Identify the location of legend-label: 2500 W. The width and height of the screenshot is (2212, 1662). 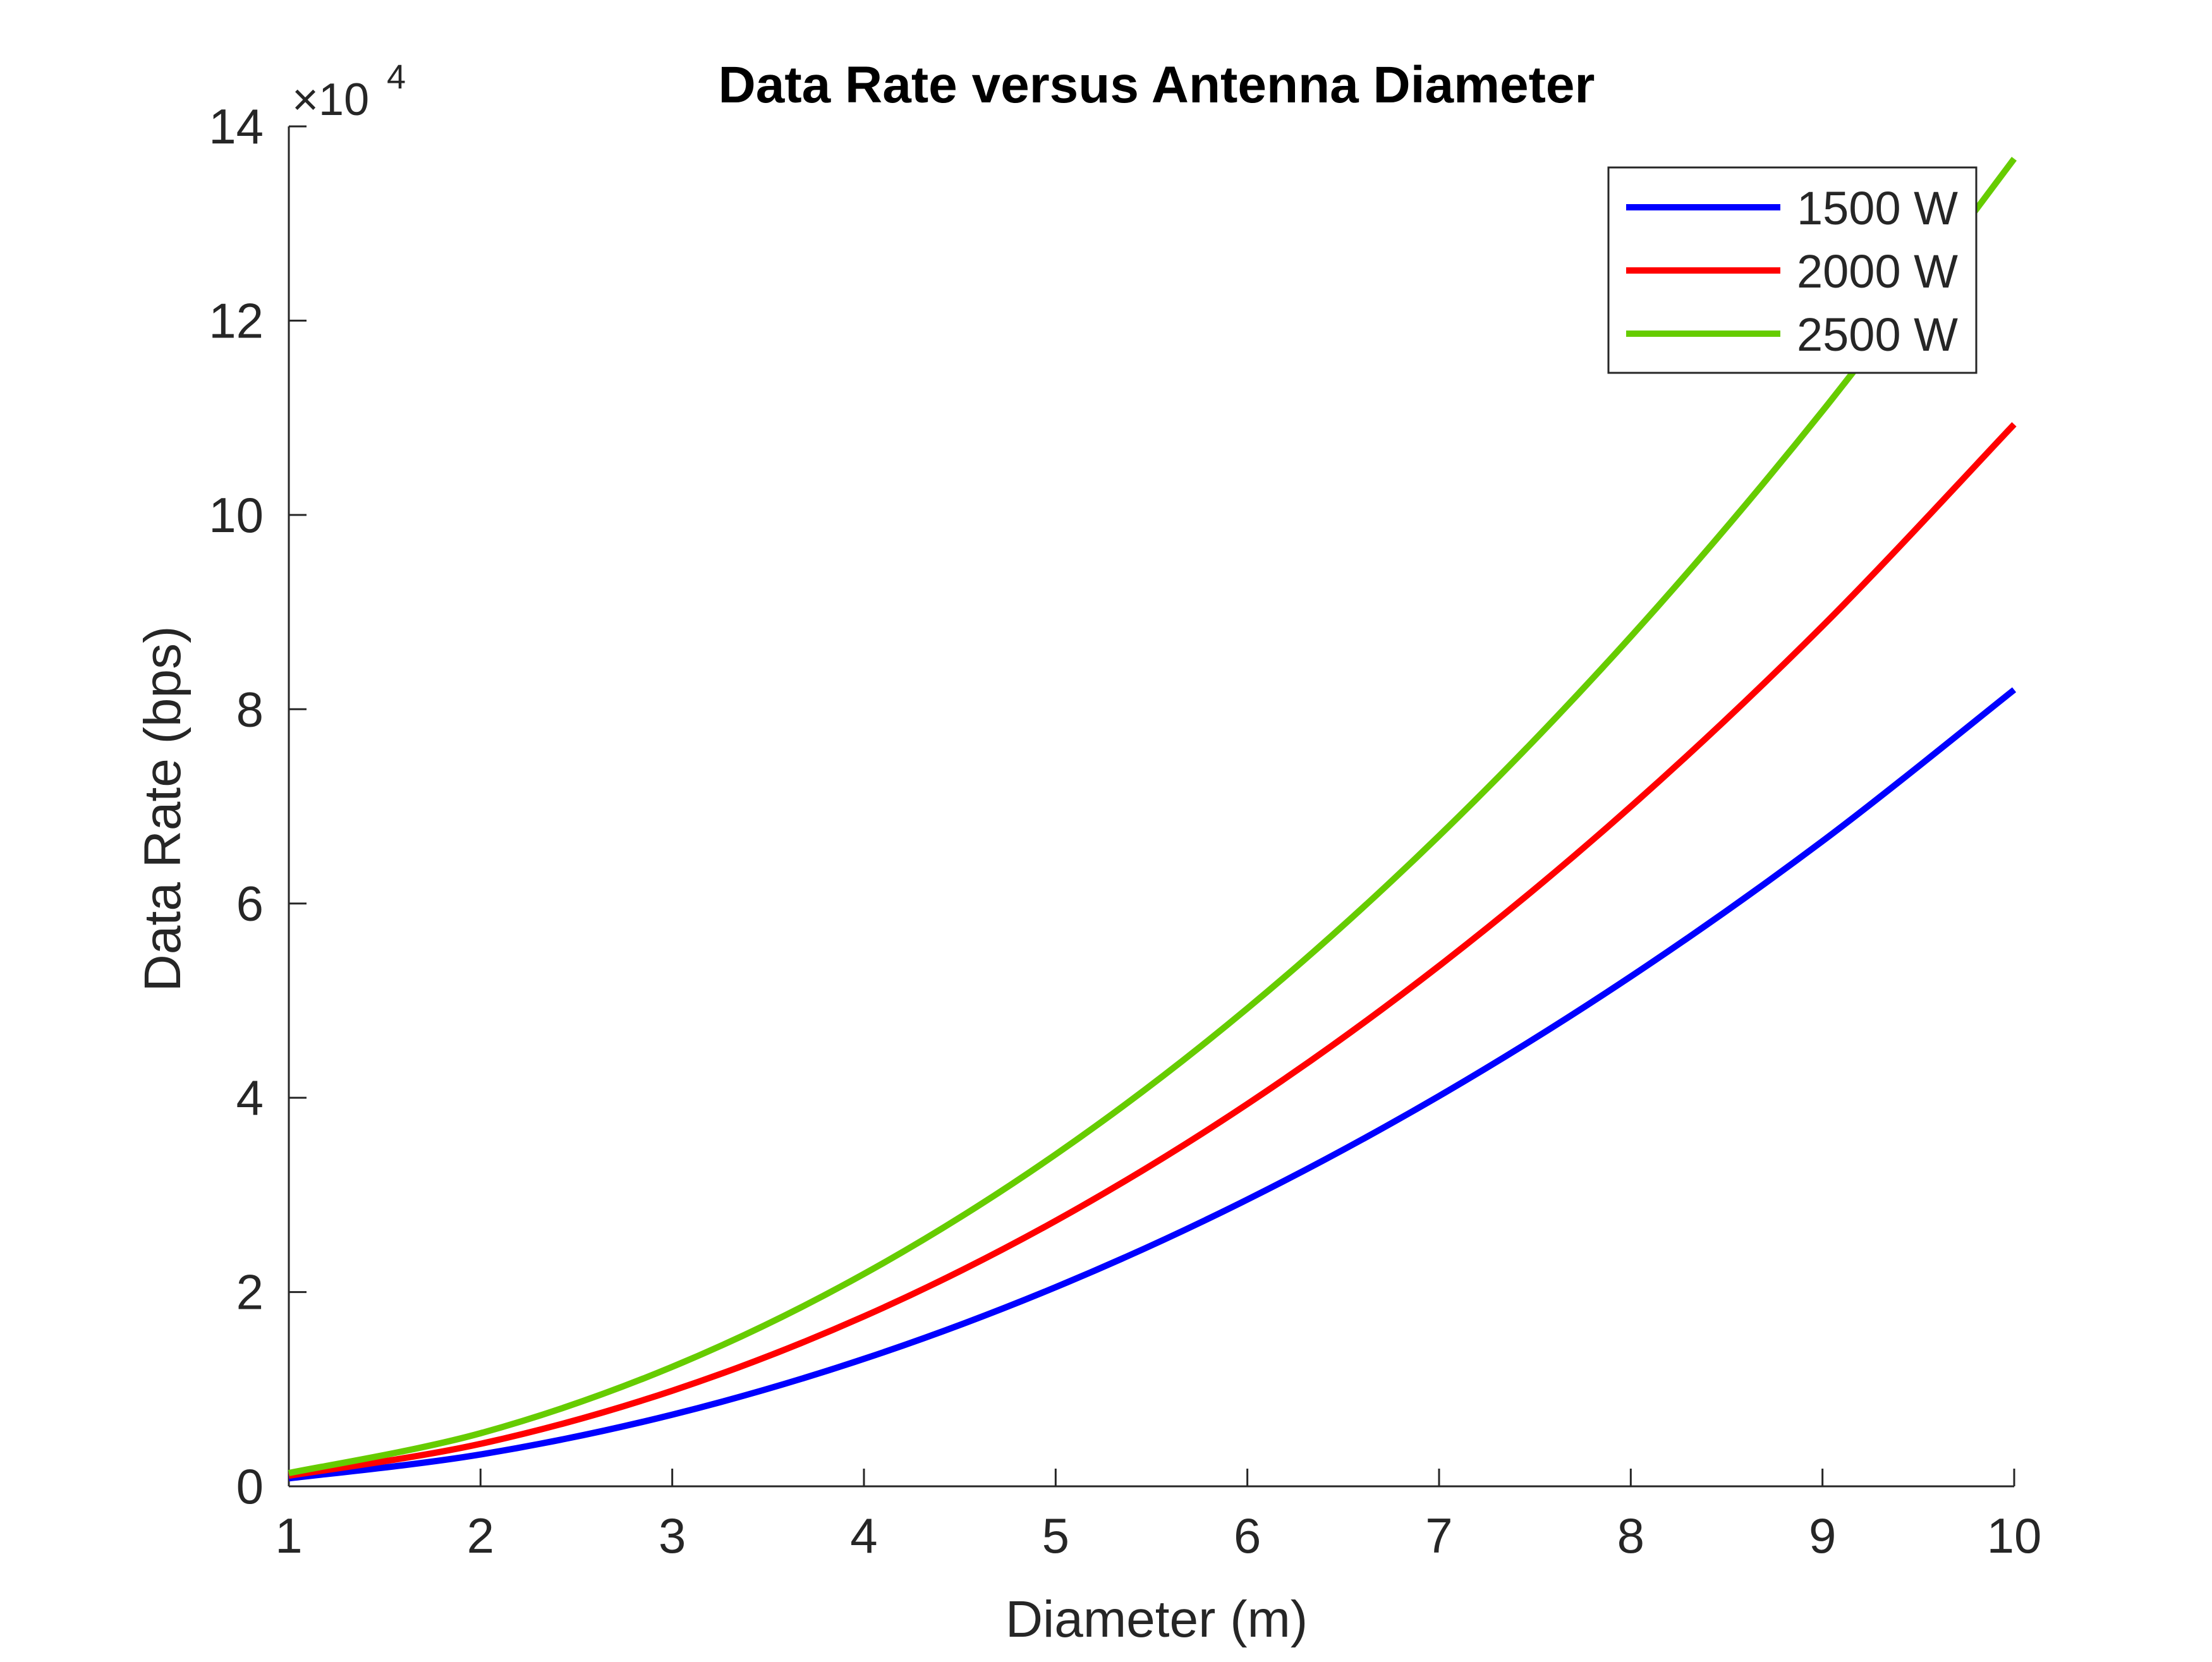
(1877, 334).